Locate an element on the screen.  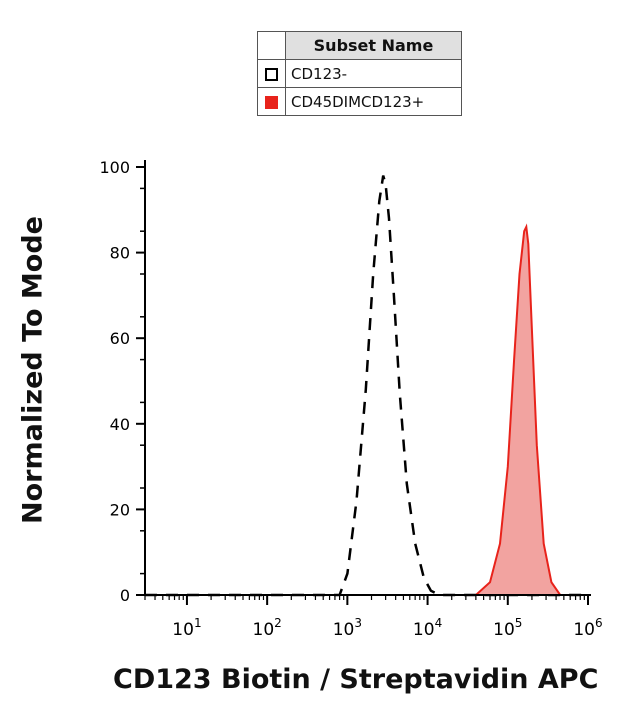
y-tick-label: 100 is located at coordinates (114, 167).